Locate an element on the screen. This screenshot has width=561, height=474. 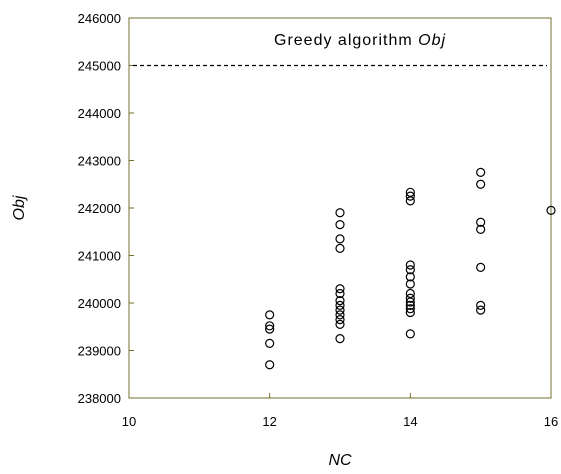
y-tick-label: 241000 is located at coordinates (99, 256).